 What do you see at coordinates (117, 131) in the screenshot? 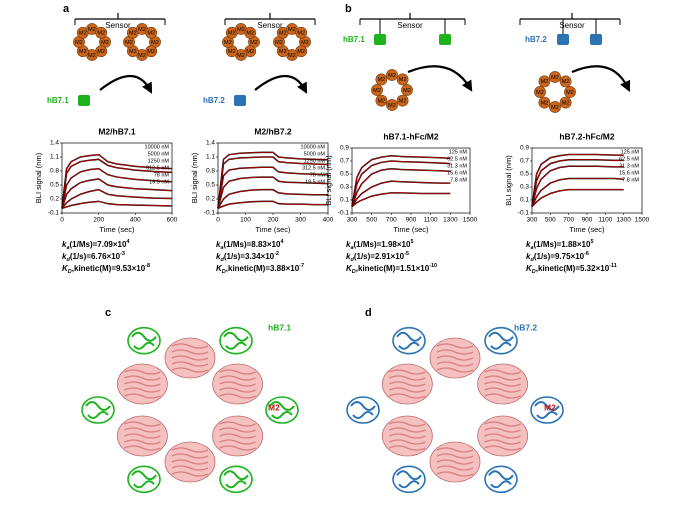
I see `chart-title: M2/hB7.1` at bounding box center [117, 131].